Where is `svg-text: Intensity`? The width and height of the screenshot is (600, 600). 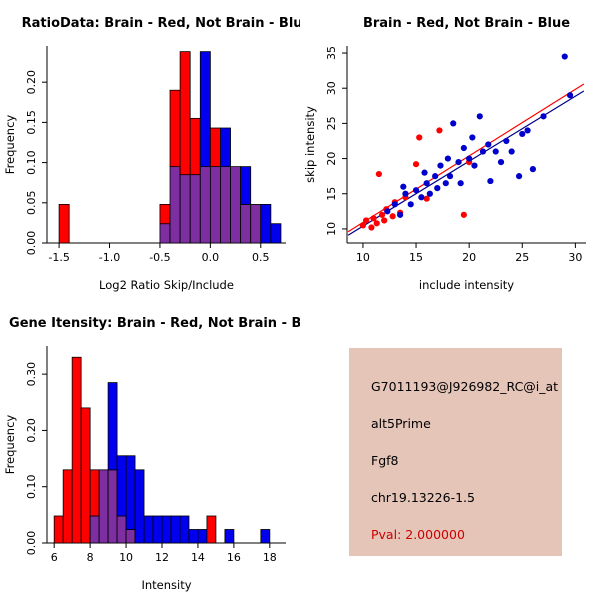
svg-text: Intensity is located at coordinates (166, 585).